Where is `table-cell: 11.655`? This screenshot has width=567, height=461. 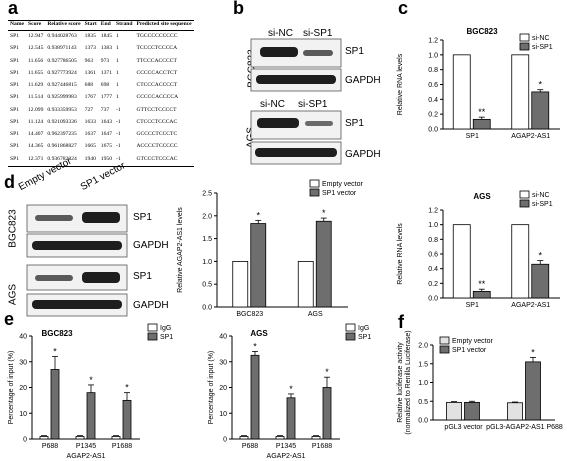
table-cell: 11.655 is located at coordinates (35, 72).